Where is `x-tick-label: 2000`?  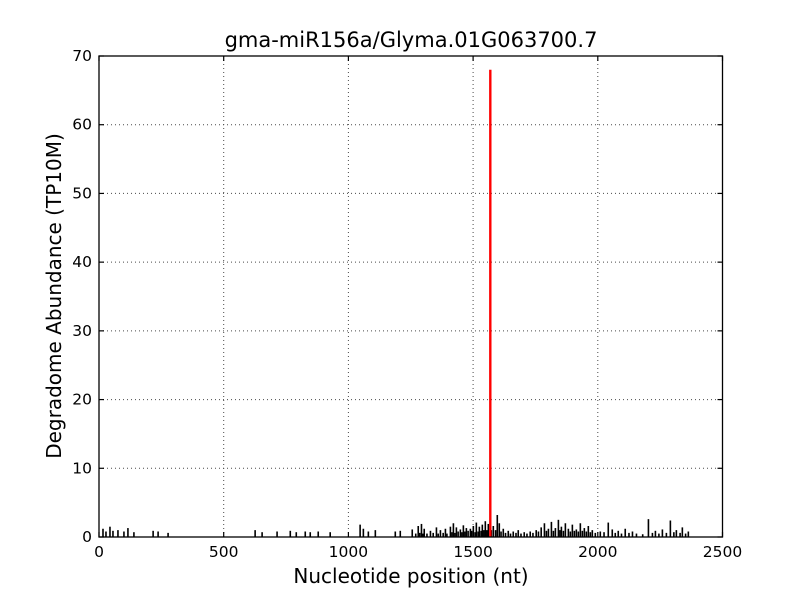 x-tick-label: 2000 is located at coordinates (597, 552).